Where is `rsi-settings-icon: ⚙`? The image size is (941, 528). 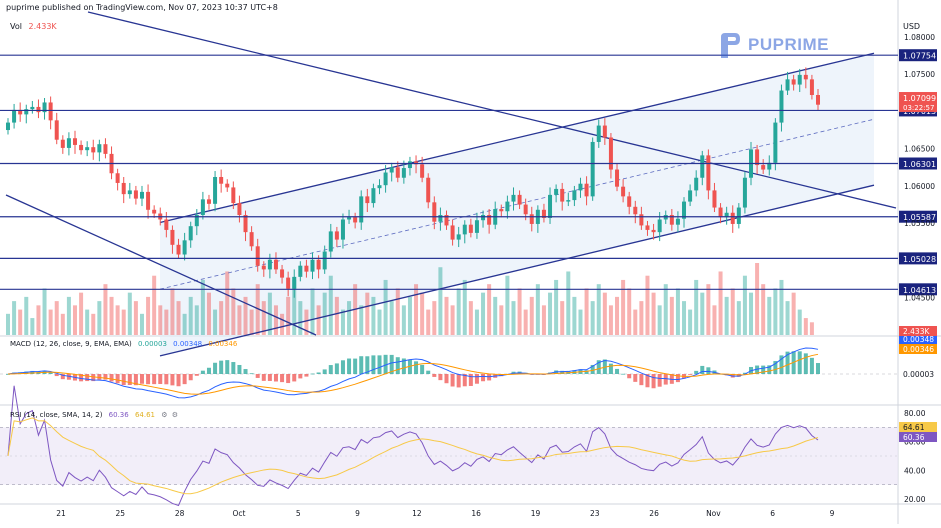
rsi-settings-icon: ⚙ is located at coordinates (164, 415).